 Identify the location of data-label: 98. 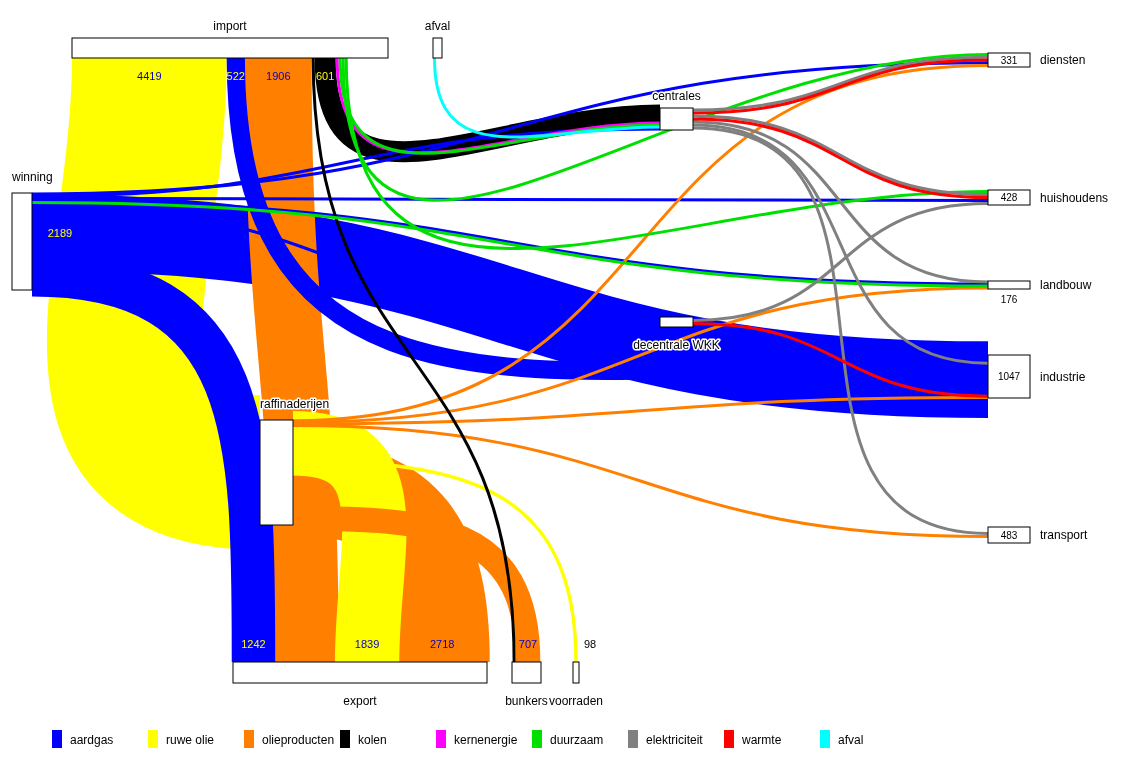
(590, 644).